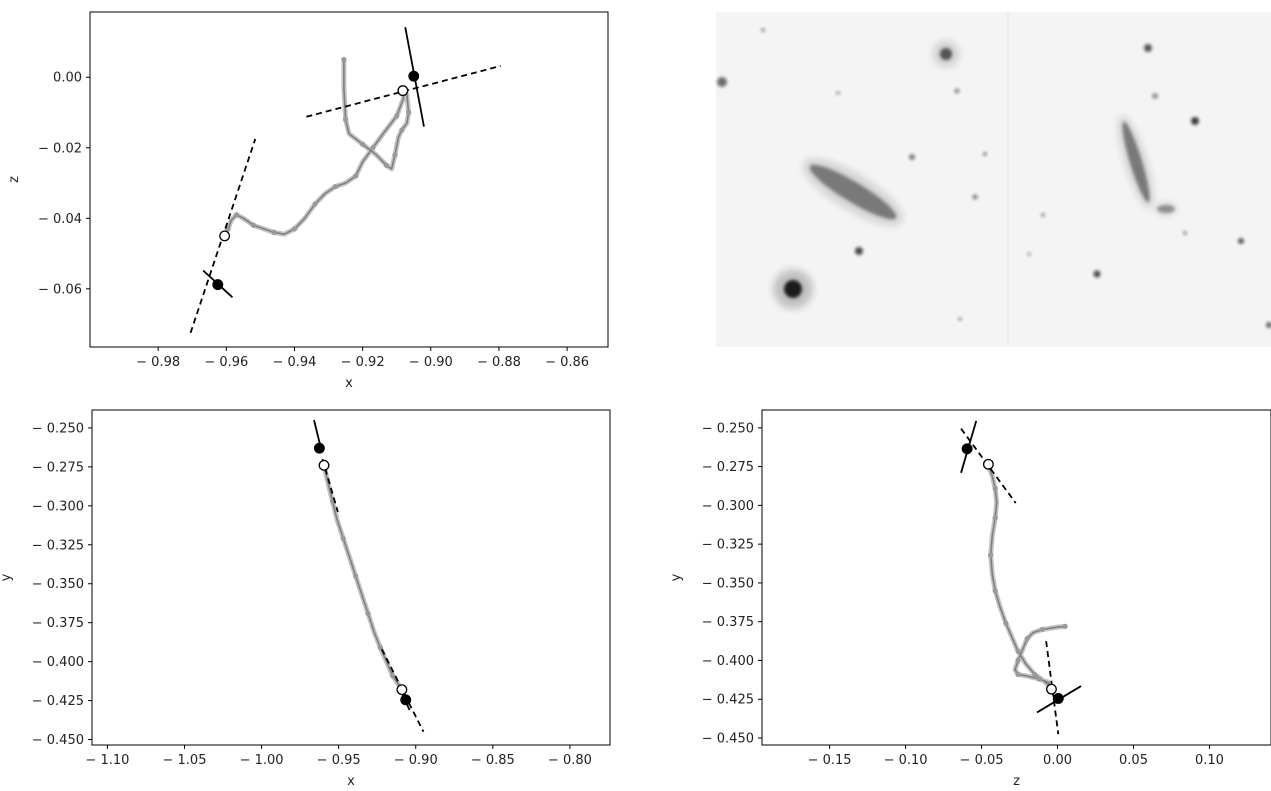 The height and width of the screenshot is (791, 1271). Describe the element at coordinates (262, 760) in the screenshot. I see `x-tick-label: − 1.00` at that location.